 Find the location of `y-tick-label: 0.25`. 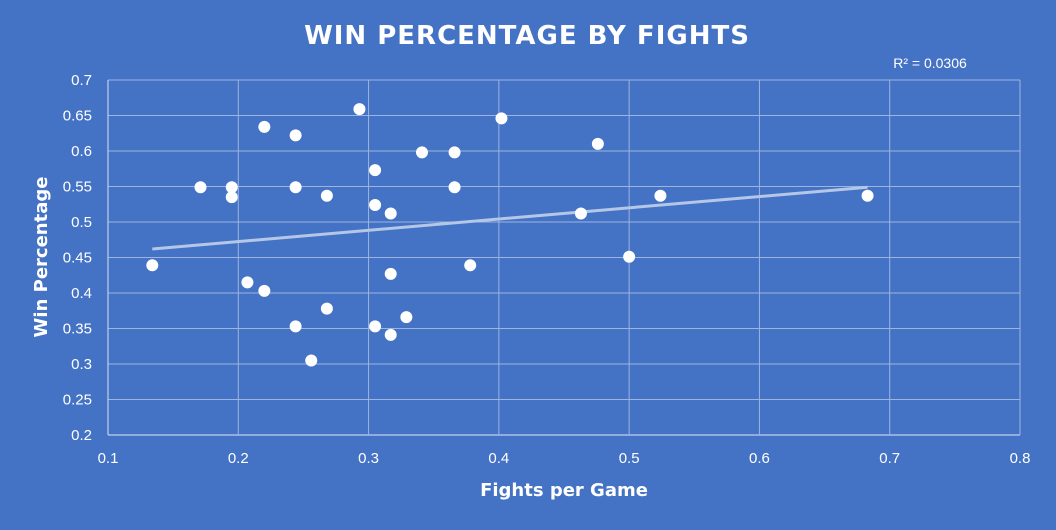

y-tick-label: 0.25 is located at coordinates (77, 400).